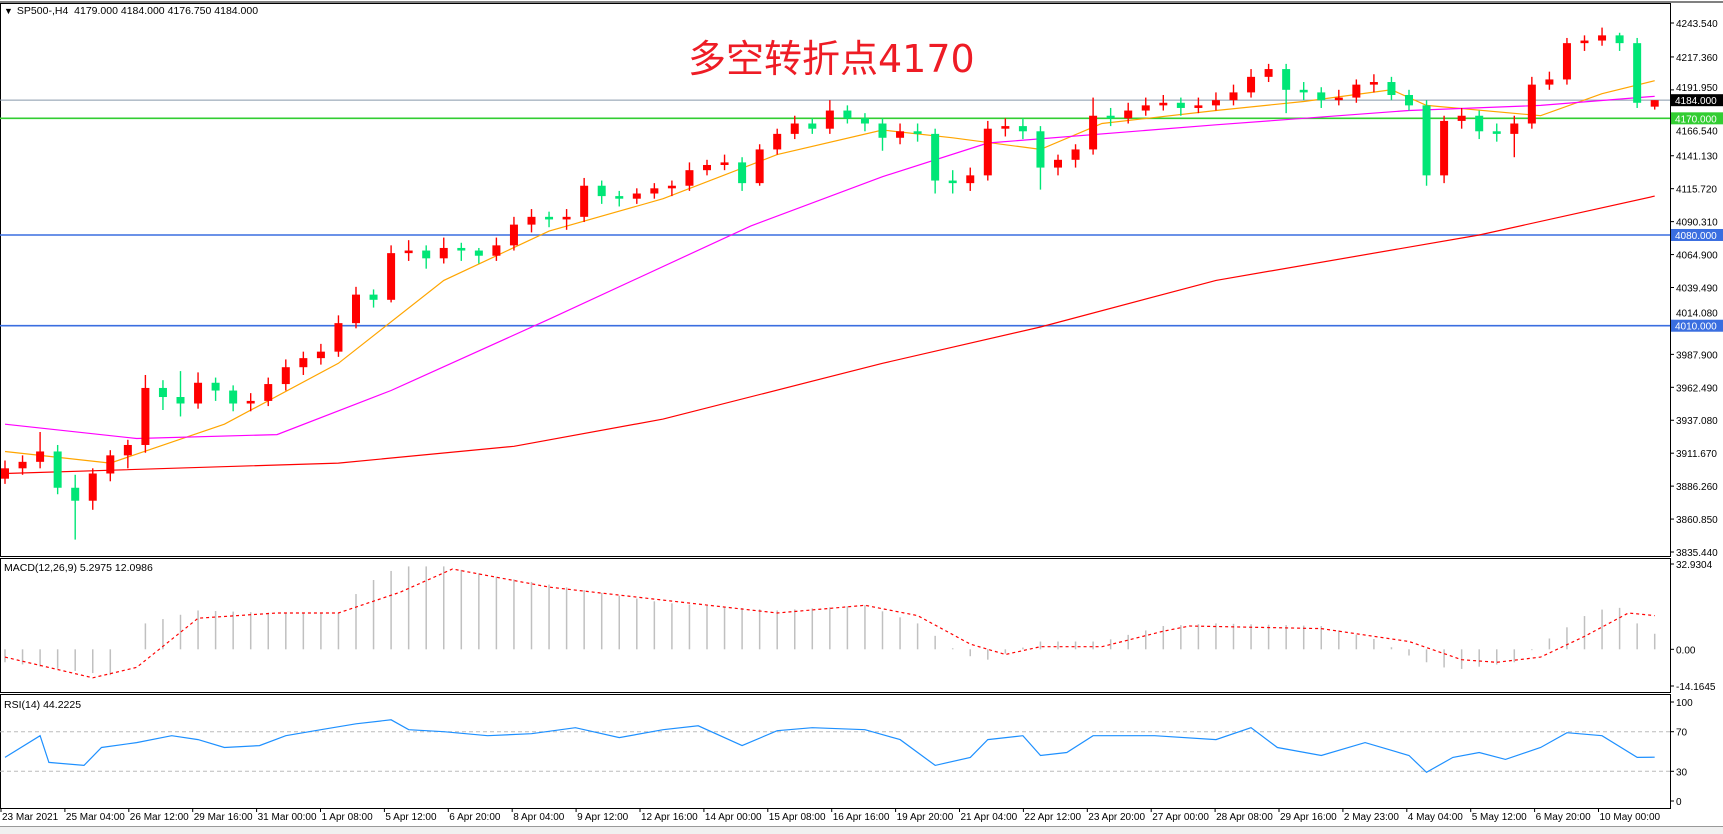 The image size is (1723, 834). What do you see at coordinates (603, 817) in the screenshot?
I see `x-tick-label: 9 Apr 12:00` at bounding box center [603, 817].